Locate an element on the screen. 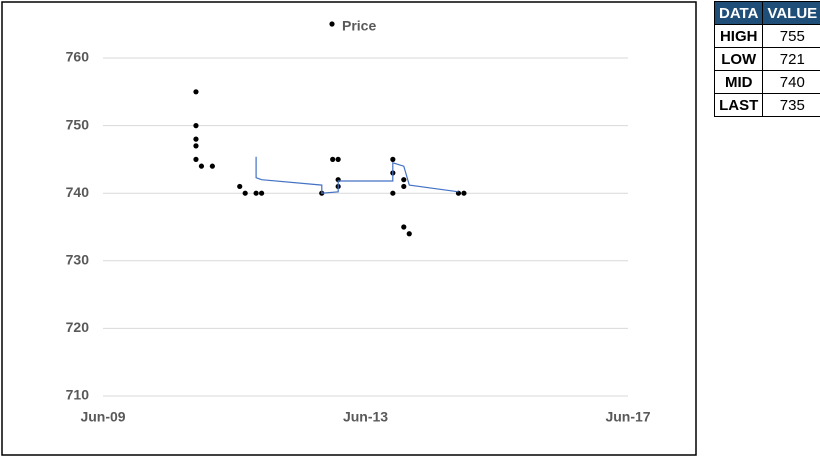 The width and height of the screenshot is (820, 458). legend-marker is located at coordinates (332, 24).